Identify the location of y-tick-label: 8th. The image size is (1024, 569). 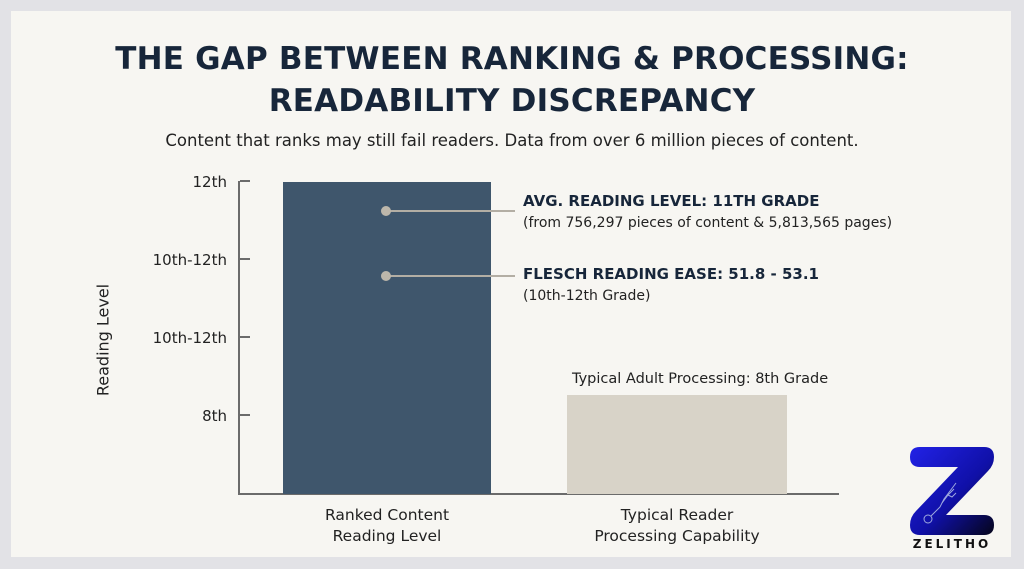
(214, 416).